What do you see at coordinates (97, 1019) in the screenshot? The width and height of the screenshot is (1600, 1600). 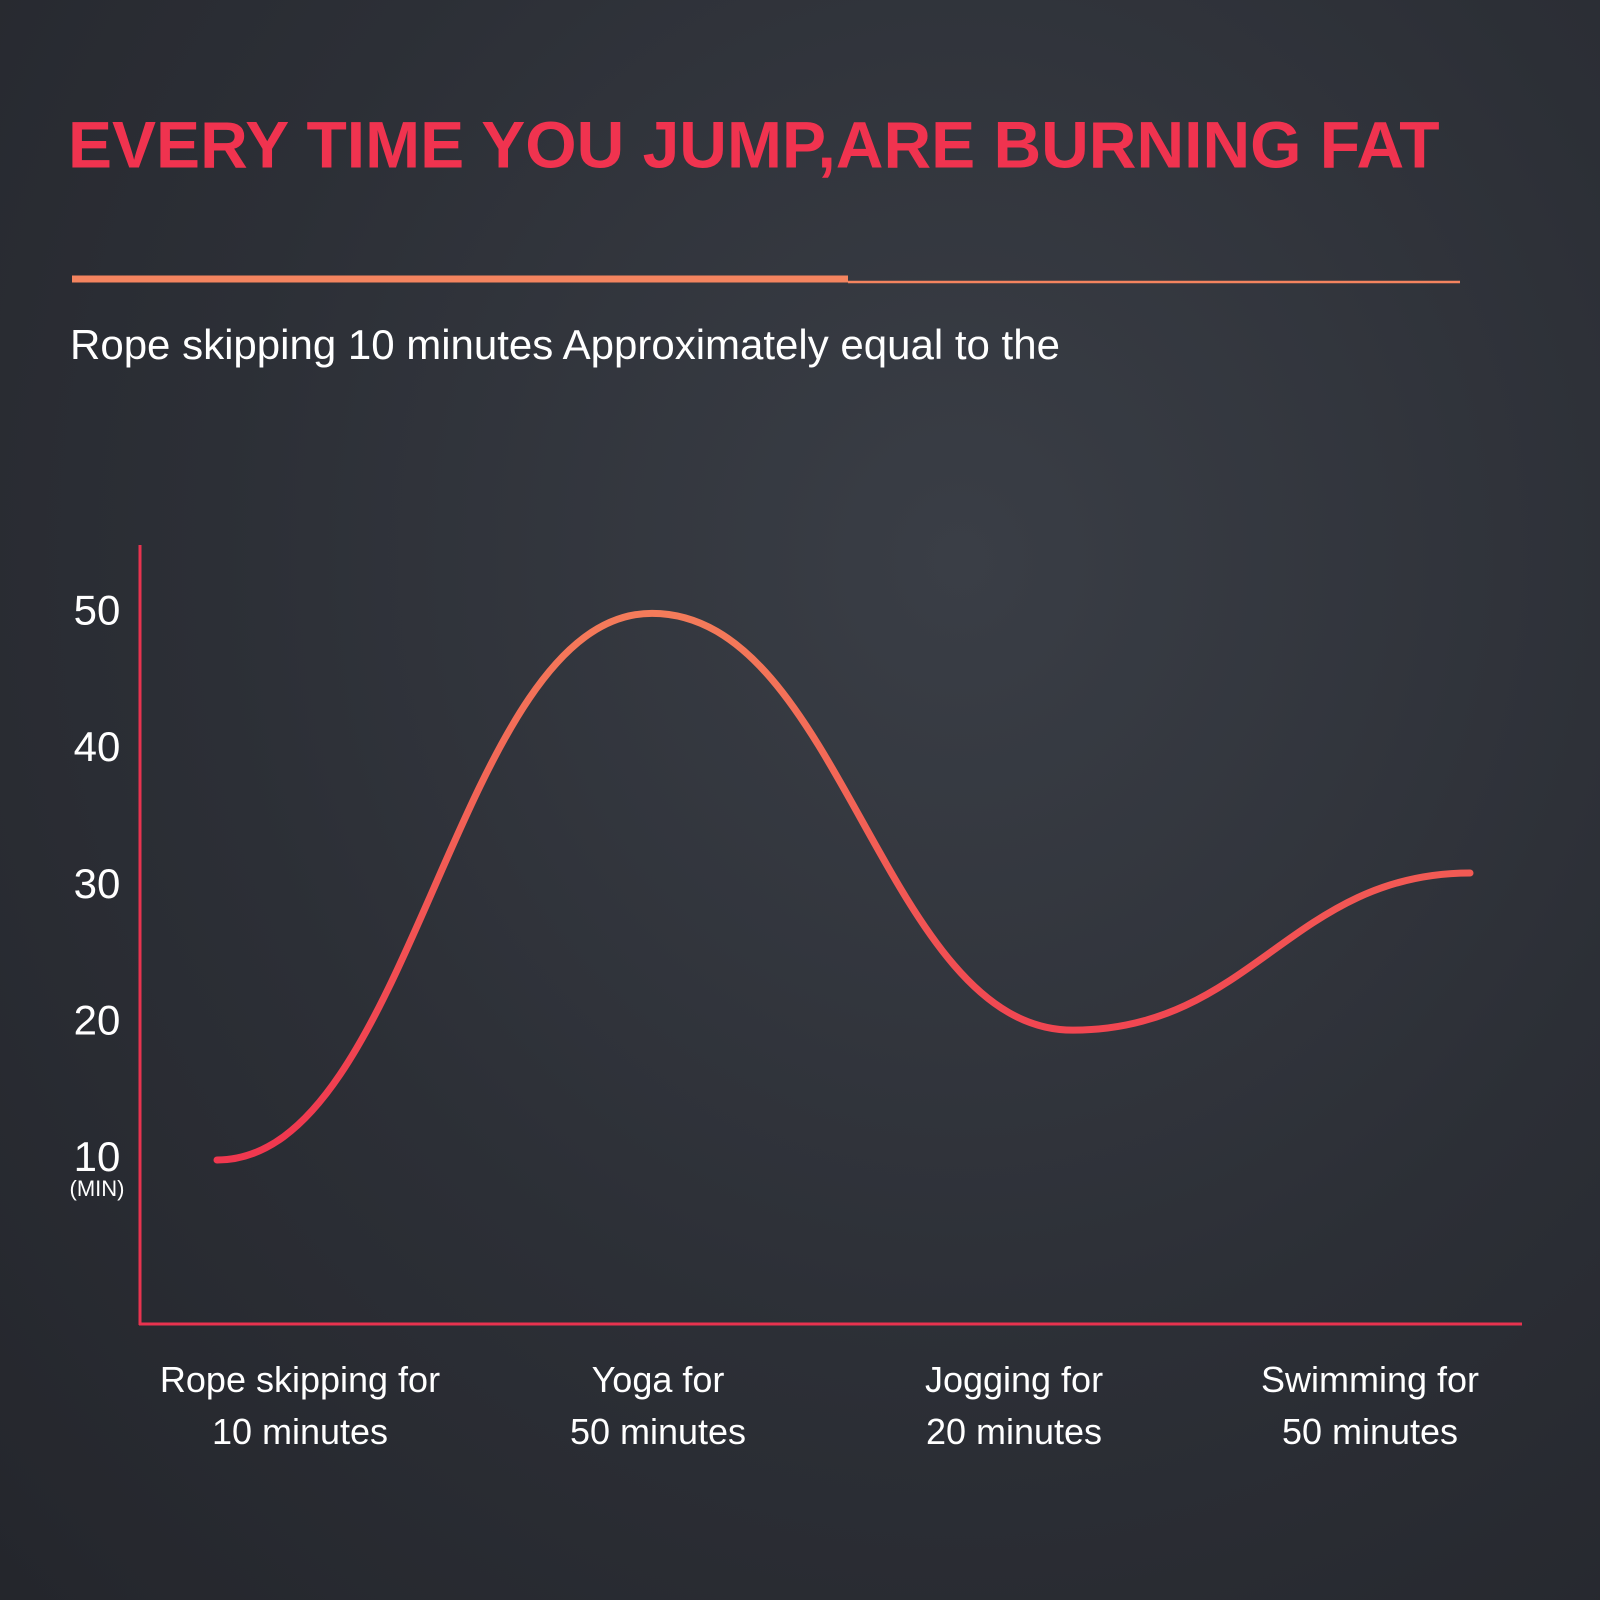 I see `y-tick-label: 20` at bounding box center [97, 1019].